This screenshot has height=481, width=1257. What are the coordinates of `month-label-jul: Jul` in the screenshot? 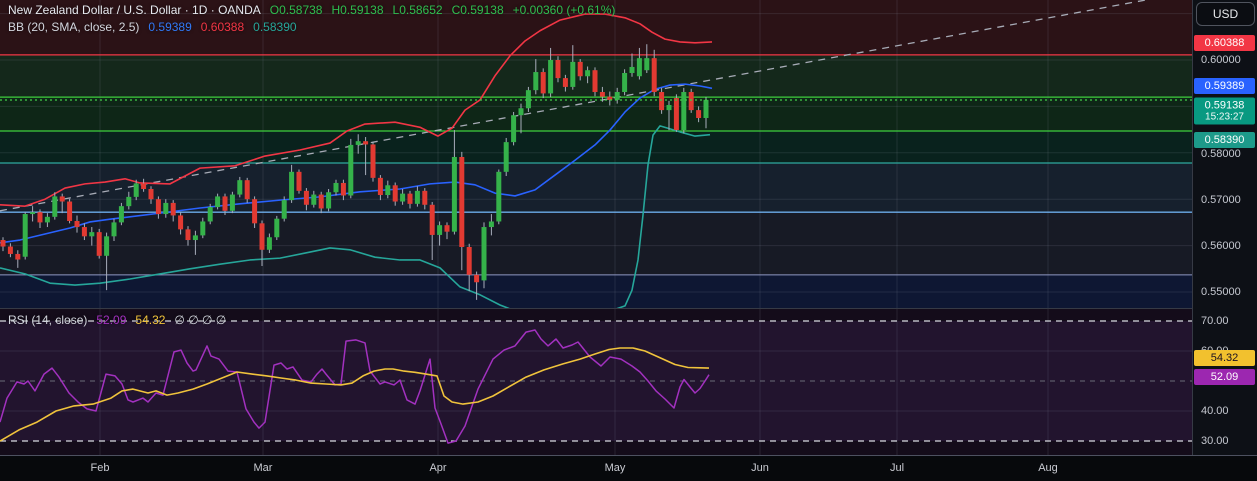 It's located at (897, 468).